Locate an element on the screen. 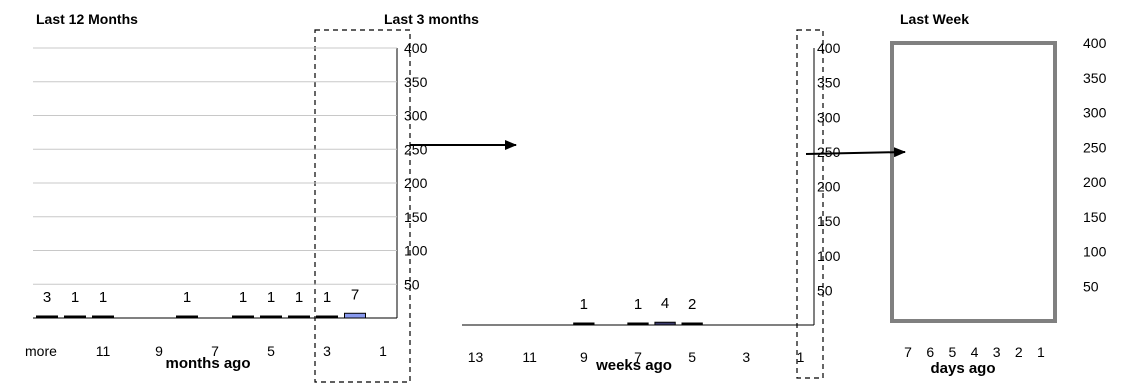  chart-months-y-tick-label: 50 is located at coordinates (412, 284).